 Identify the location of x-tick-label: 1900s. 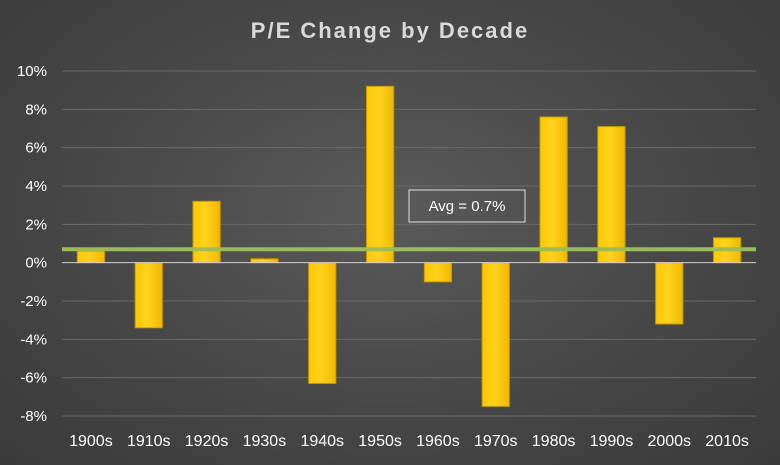
(91, 441).